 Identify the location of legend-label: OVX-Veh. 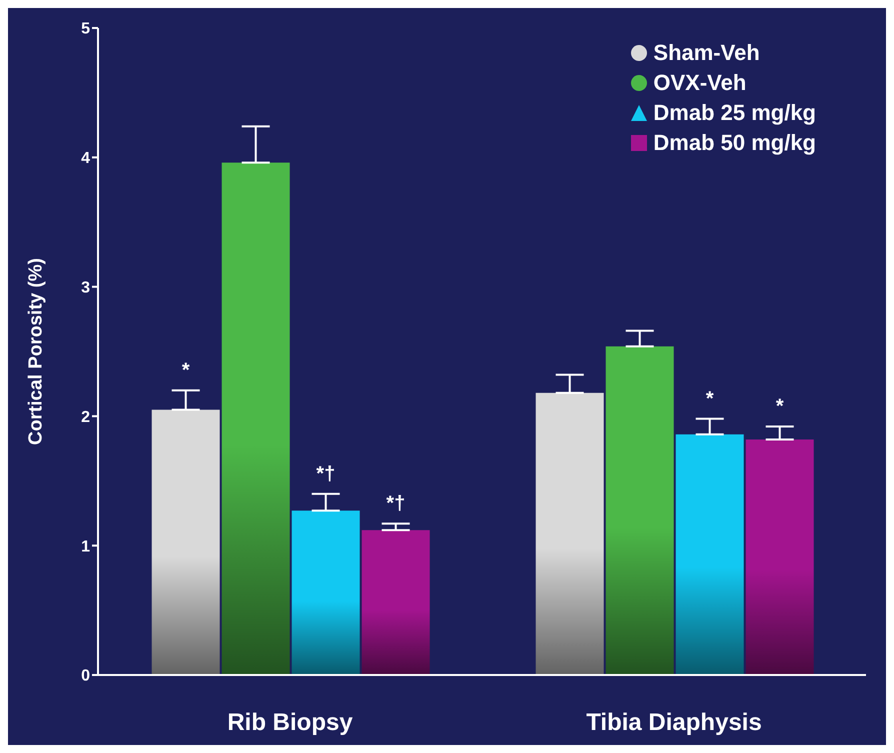
(699, 83).